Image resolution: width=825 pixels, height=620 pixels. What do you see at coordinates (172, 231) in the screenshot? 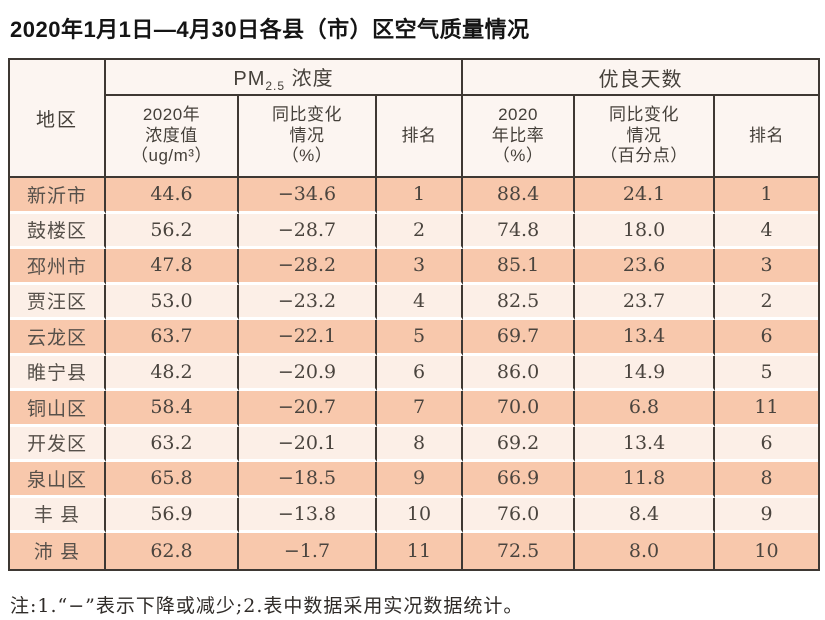
I see `pm-value-cell: 56.2` at bounding box center [172, 231].